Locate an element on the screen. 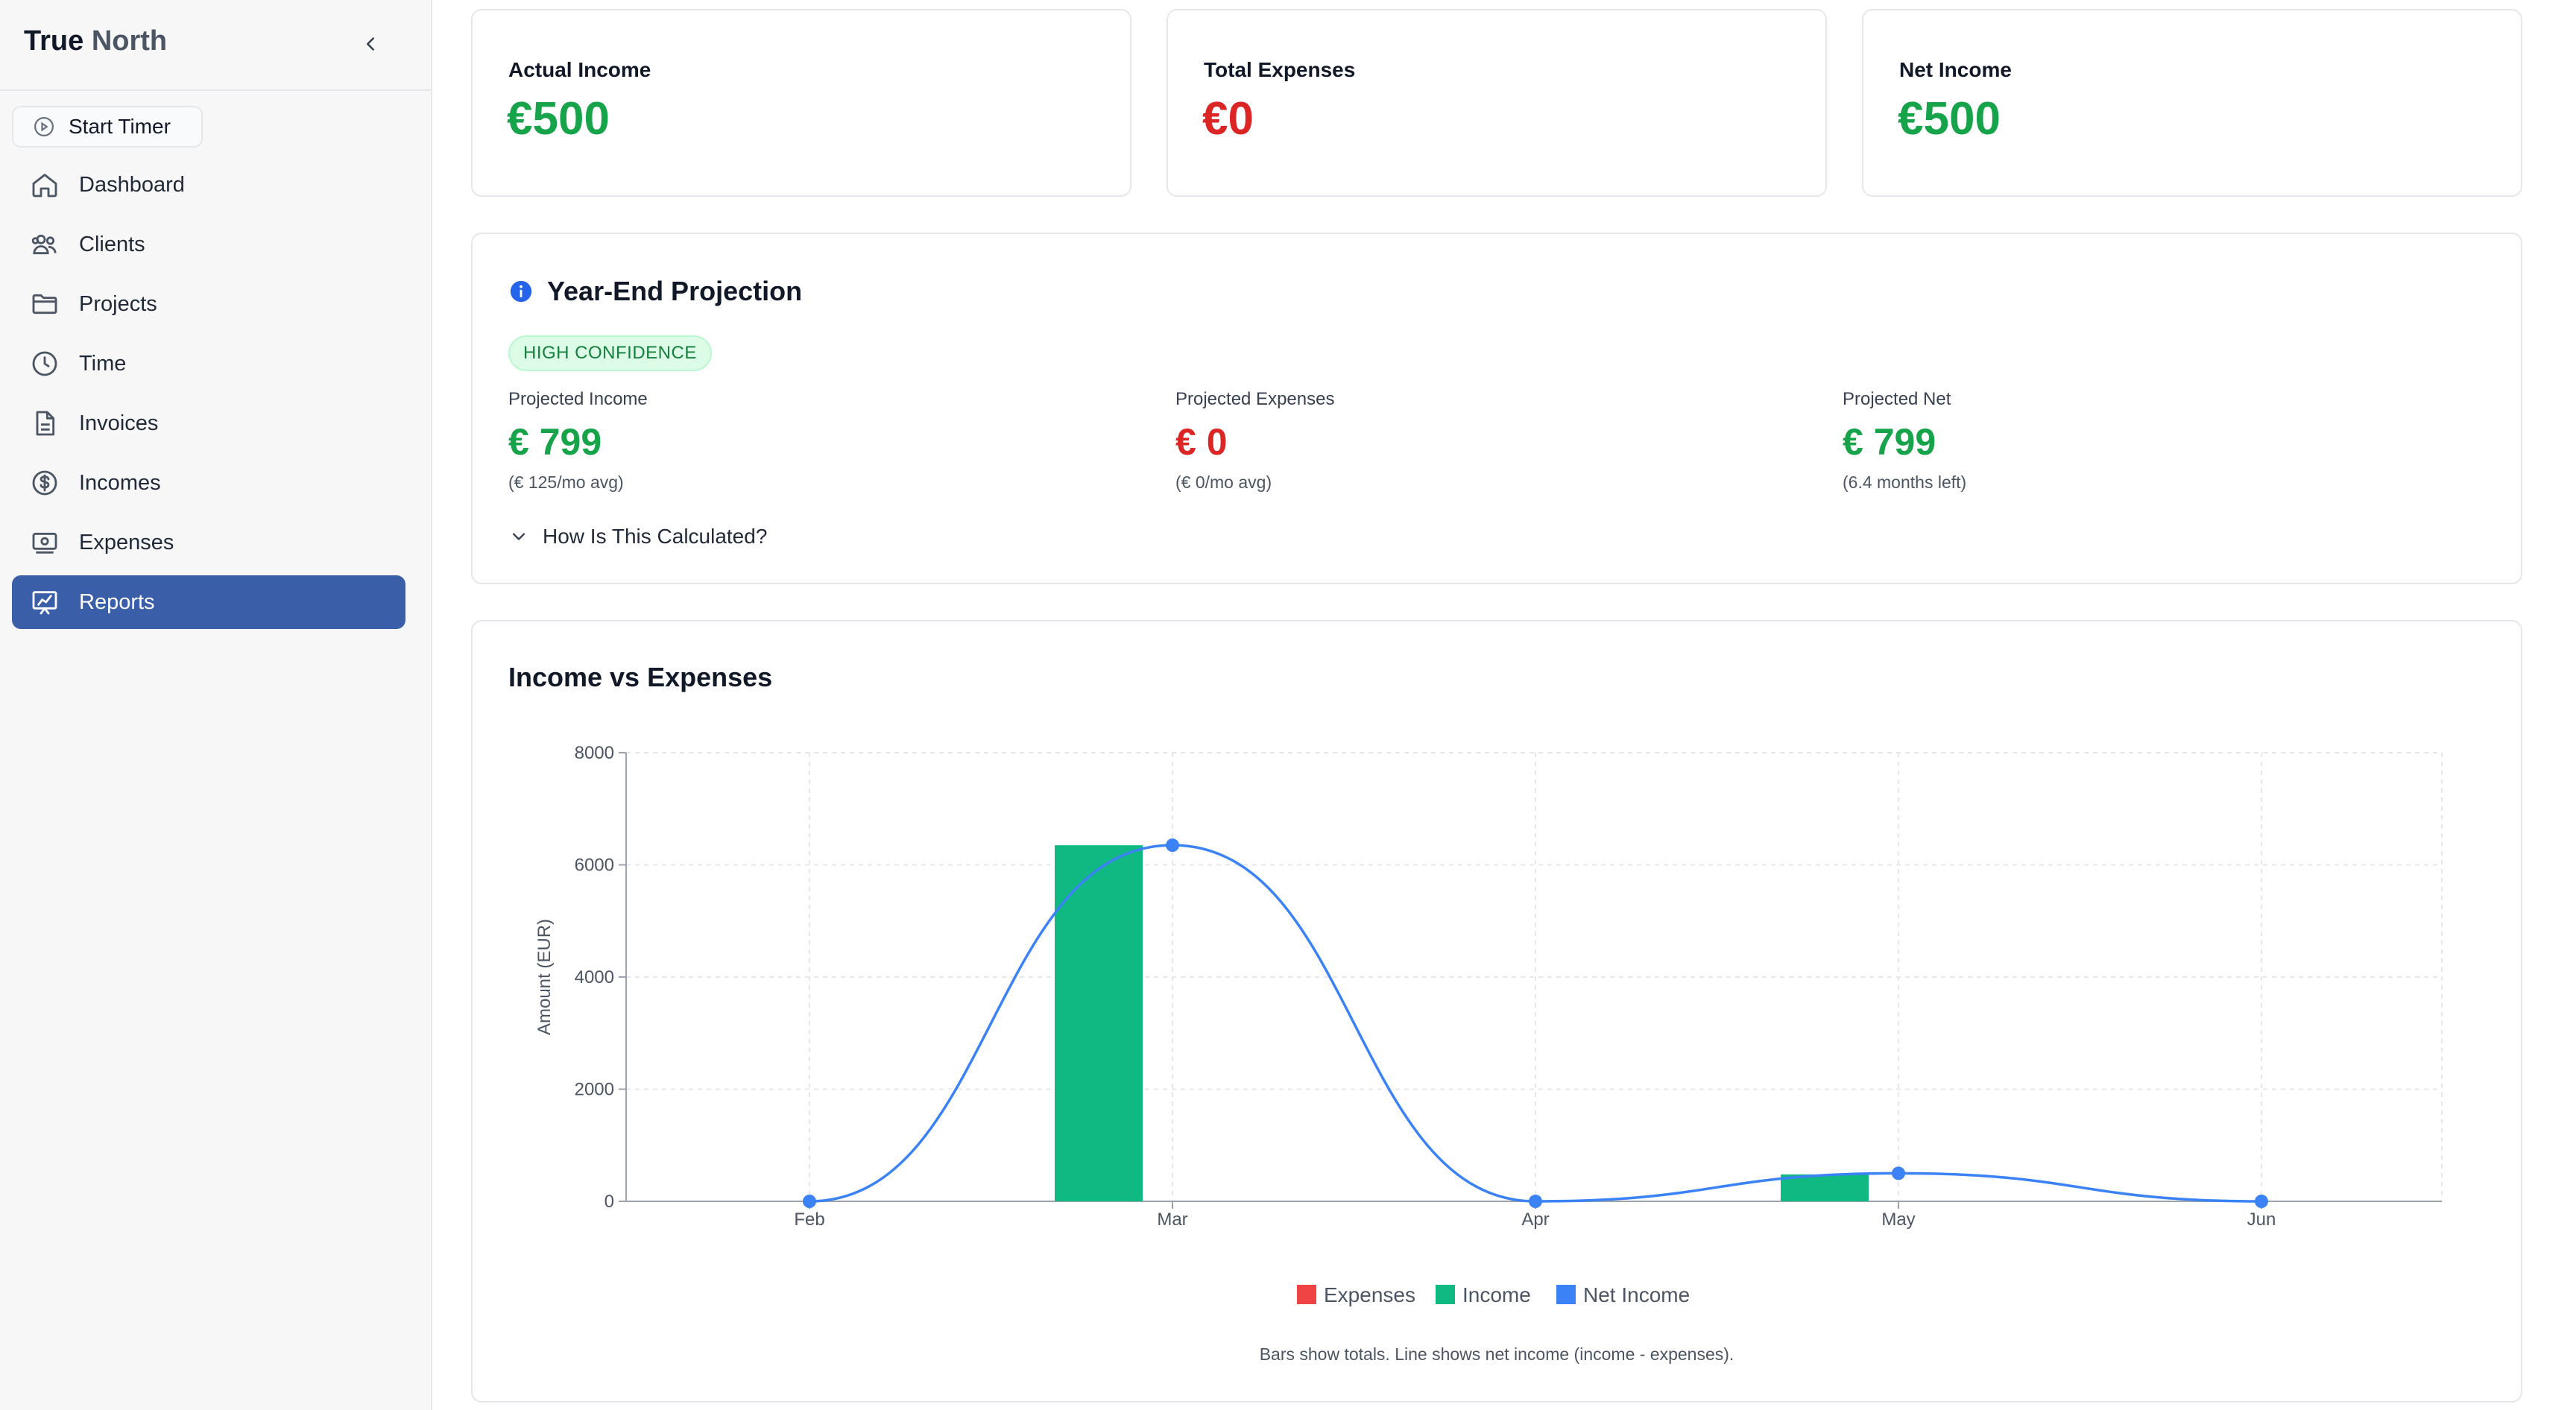  sidebar-item-label: Time is located at coordinates (103, 363).